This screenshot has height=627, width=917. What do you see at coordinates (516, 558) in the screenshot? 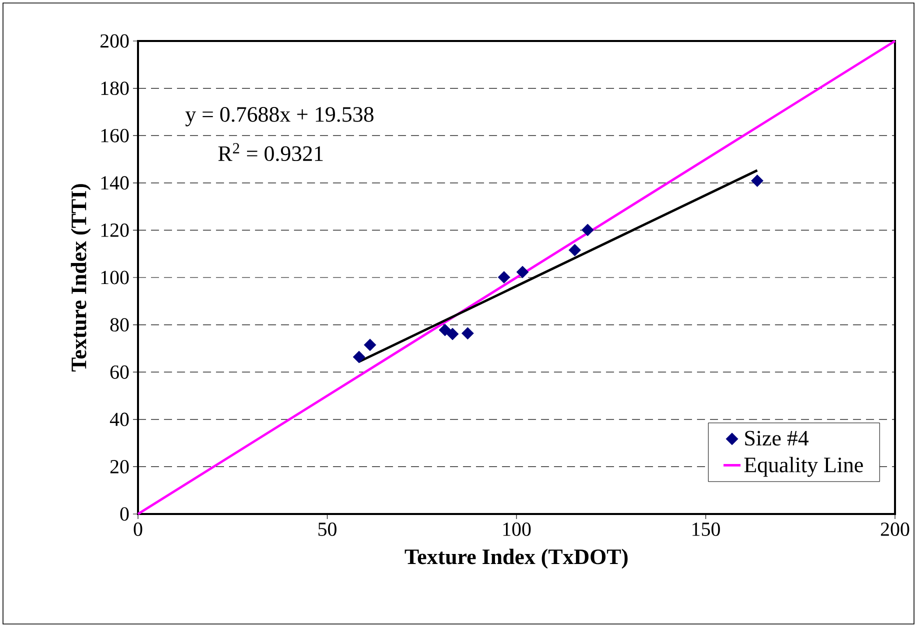
I see `x-axis-title: Texture Index (TxDOT)` at bounding box center [516, 558].